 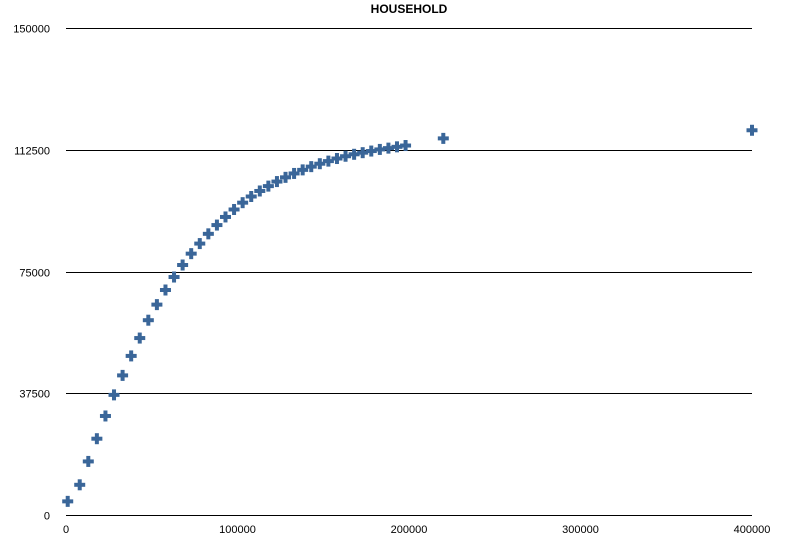 I want to click on y-tick-label: 150000, so click(x=31, y=30).